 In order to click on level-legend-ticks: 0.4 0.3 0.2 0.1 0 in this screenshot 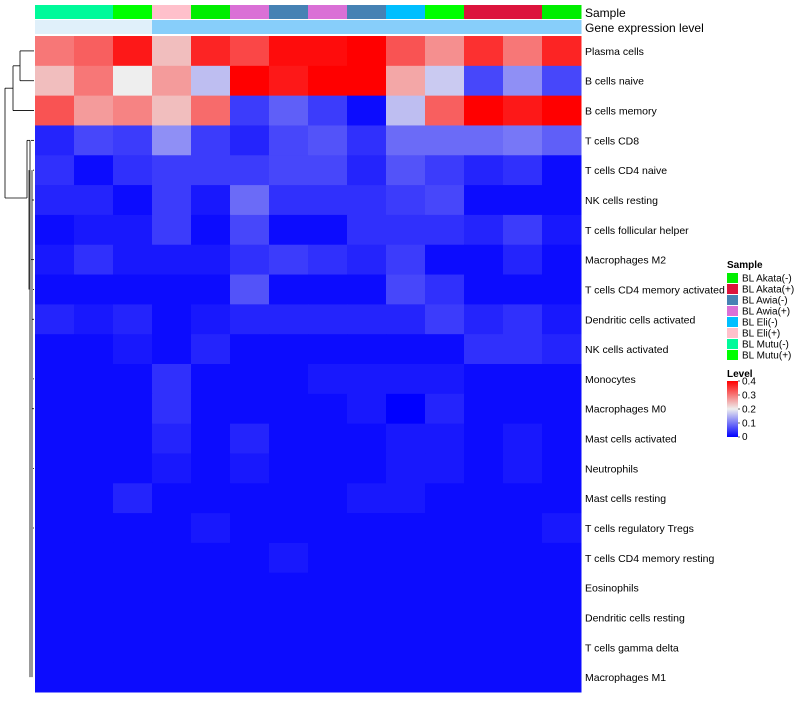, I will do `click(747, 410)`.